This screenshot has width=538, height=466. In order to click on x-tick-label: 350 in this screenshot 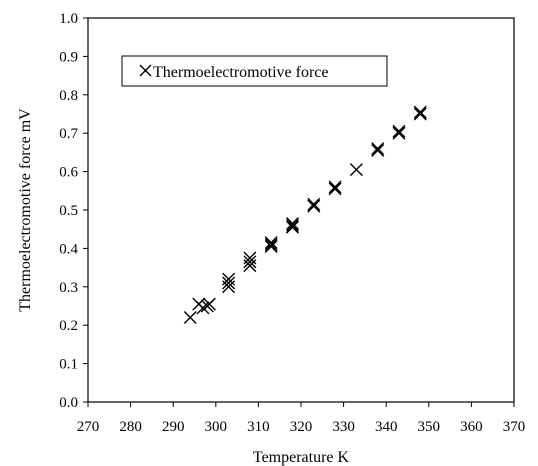, I will do `click(429, 427)`.